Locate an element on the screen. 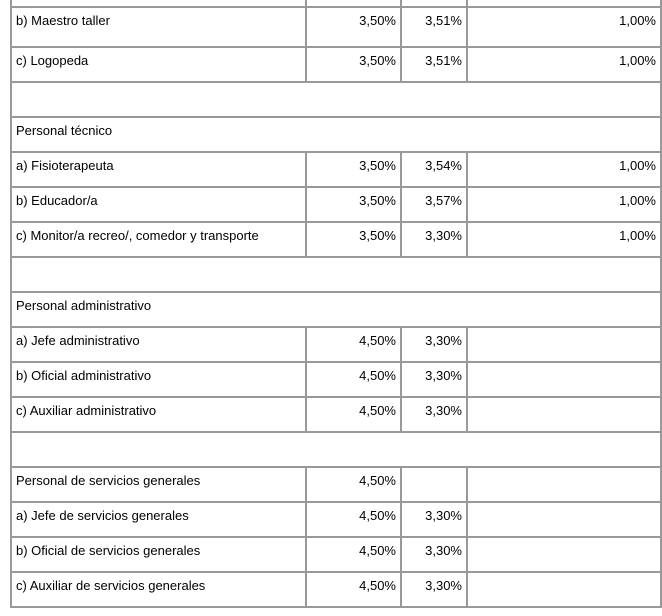 This screenshot has width=662, height=616. partial-row is located at coordinates (336, 4).